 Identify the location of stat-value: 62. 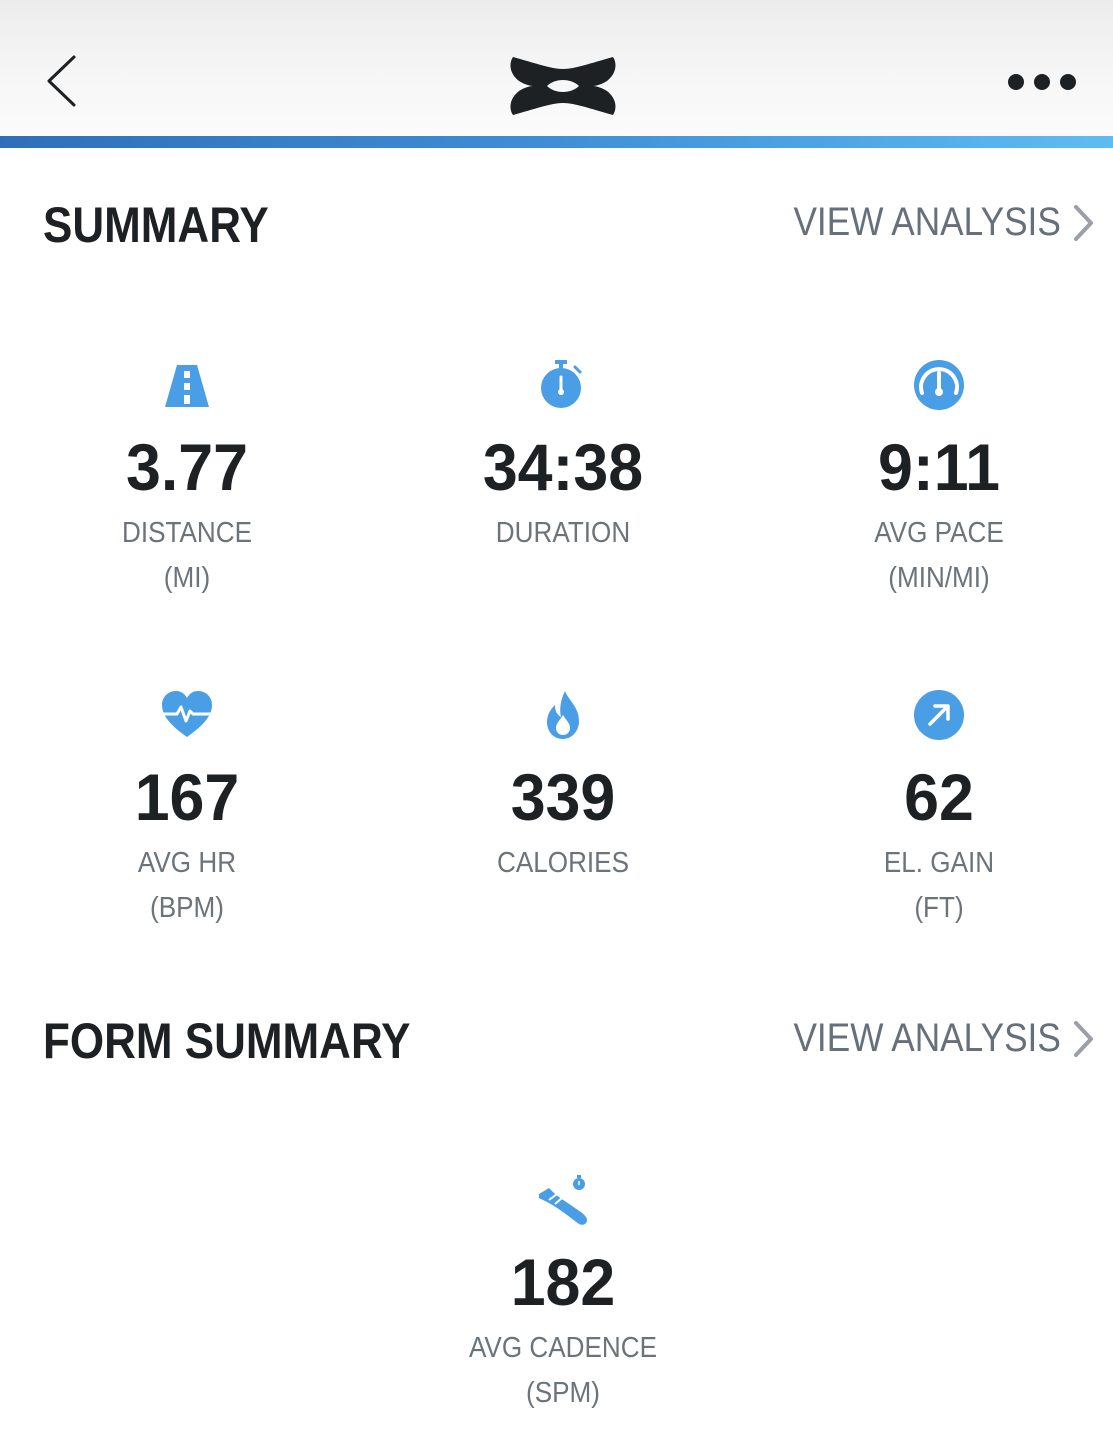
(939, 797).